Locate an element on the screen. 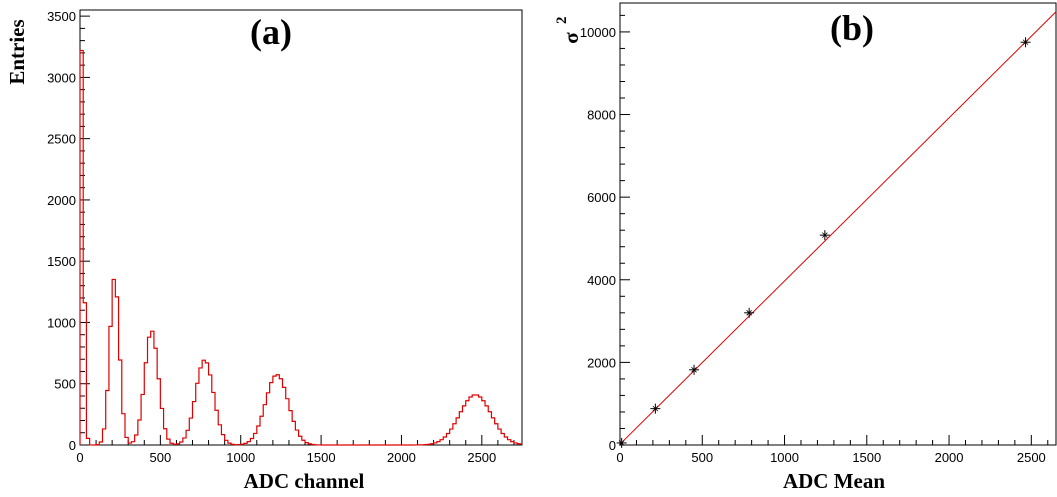 The image size is (1057, 497). panel-b-x-tick-label: 1000 is located at coordinates (784, 457).